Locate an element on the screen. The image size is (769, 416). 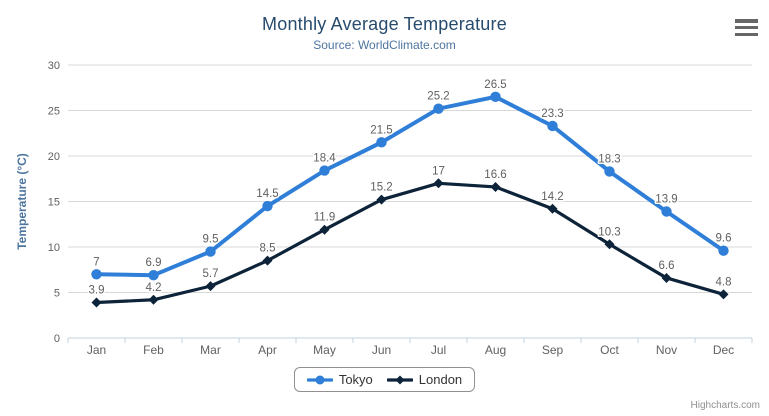
data-label: 3.9 is located at coordinates (97, 291).